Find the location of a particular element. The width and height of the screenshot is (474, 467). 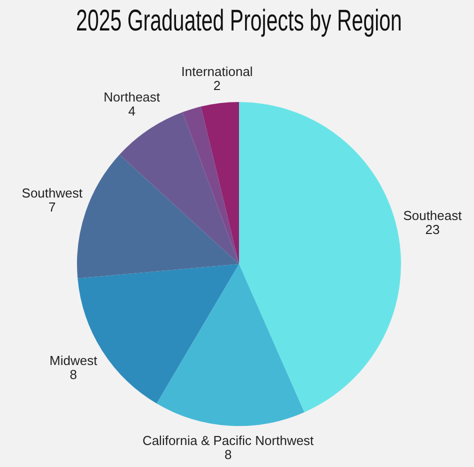

slice-label: Southwest is located at coordinates (52, 192).